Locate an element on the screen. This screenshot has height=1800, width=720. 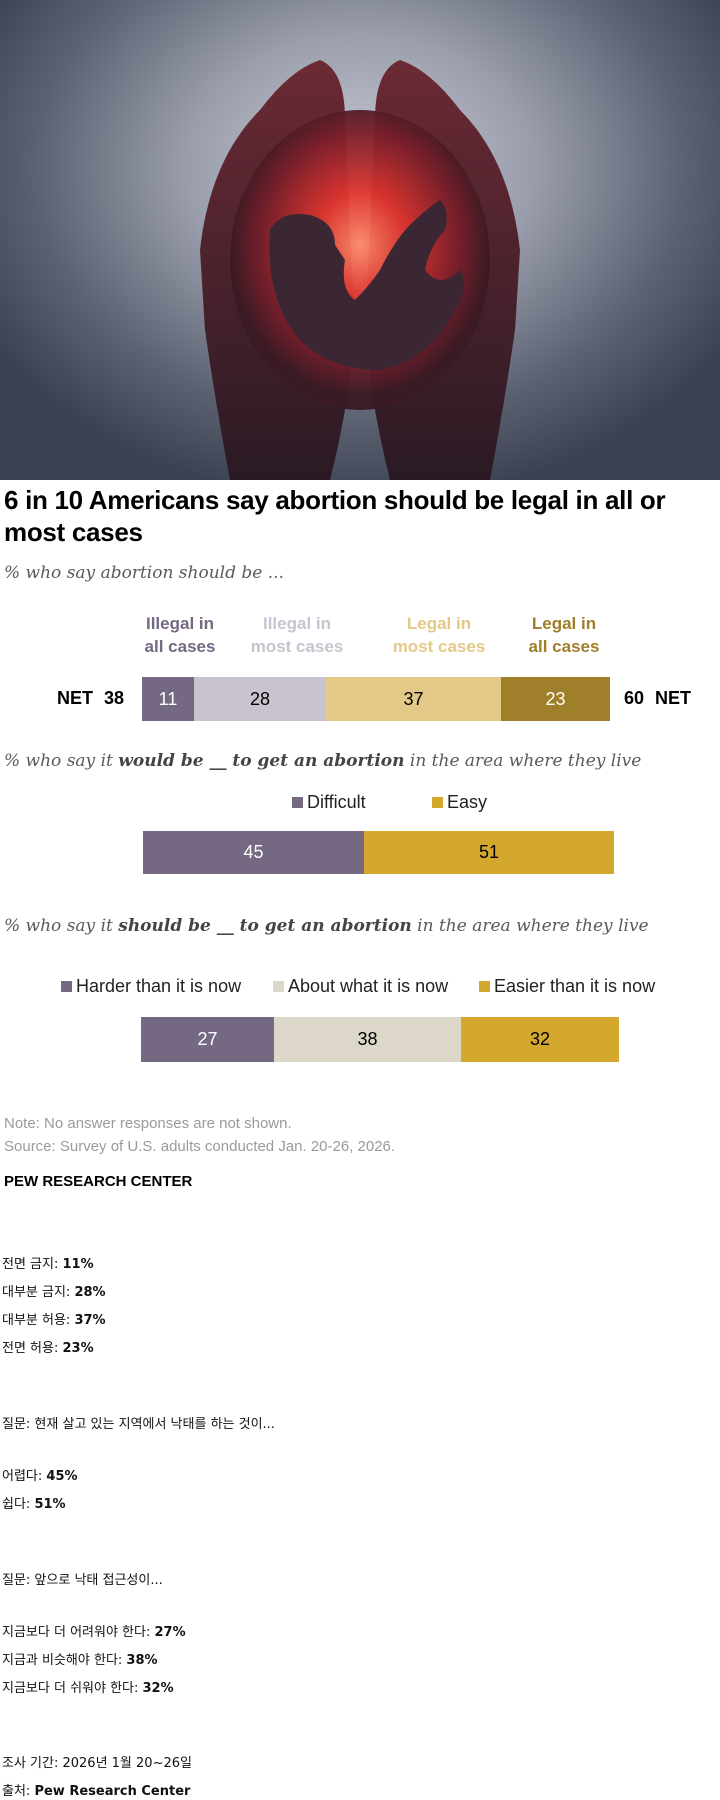
net-left: NET 38 is located at coordinates (90, 698).